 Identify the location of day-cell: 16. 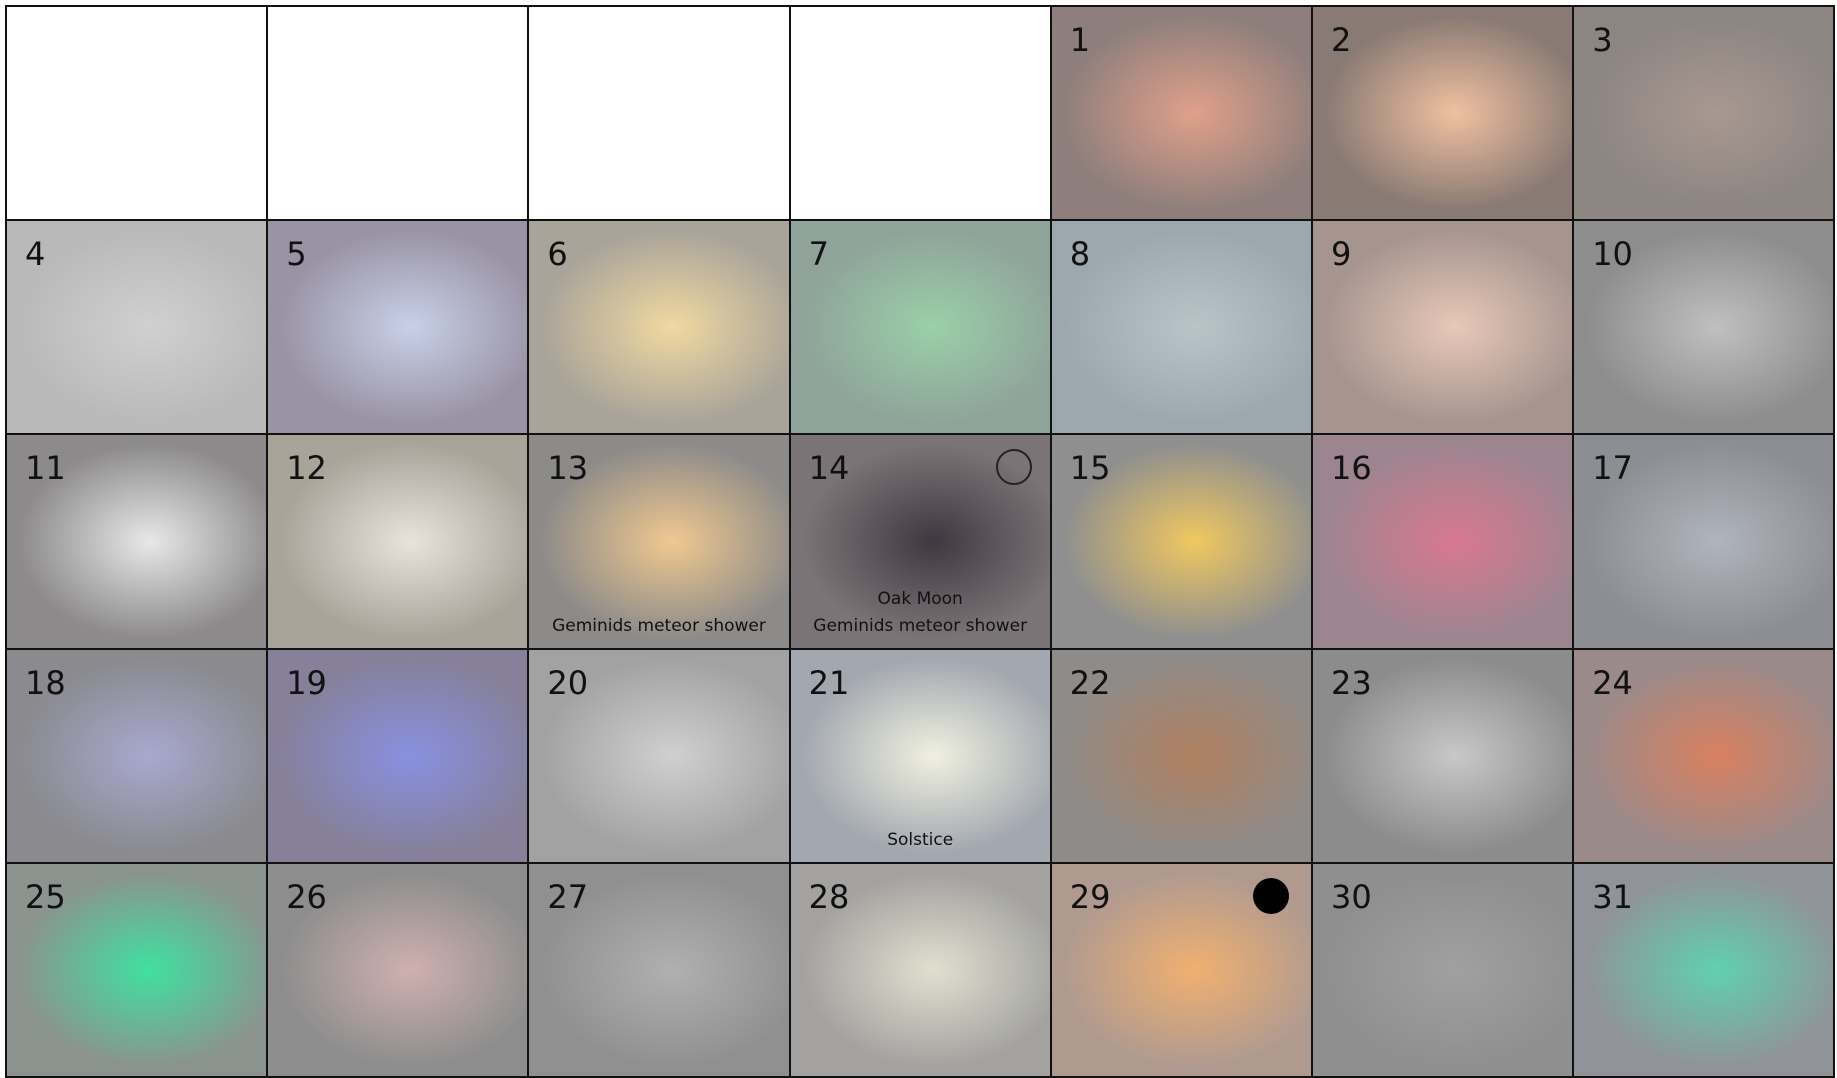
(1443, 541).